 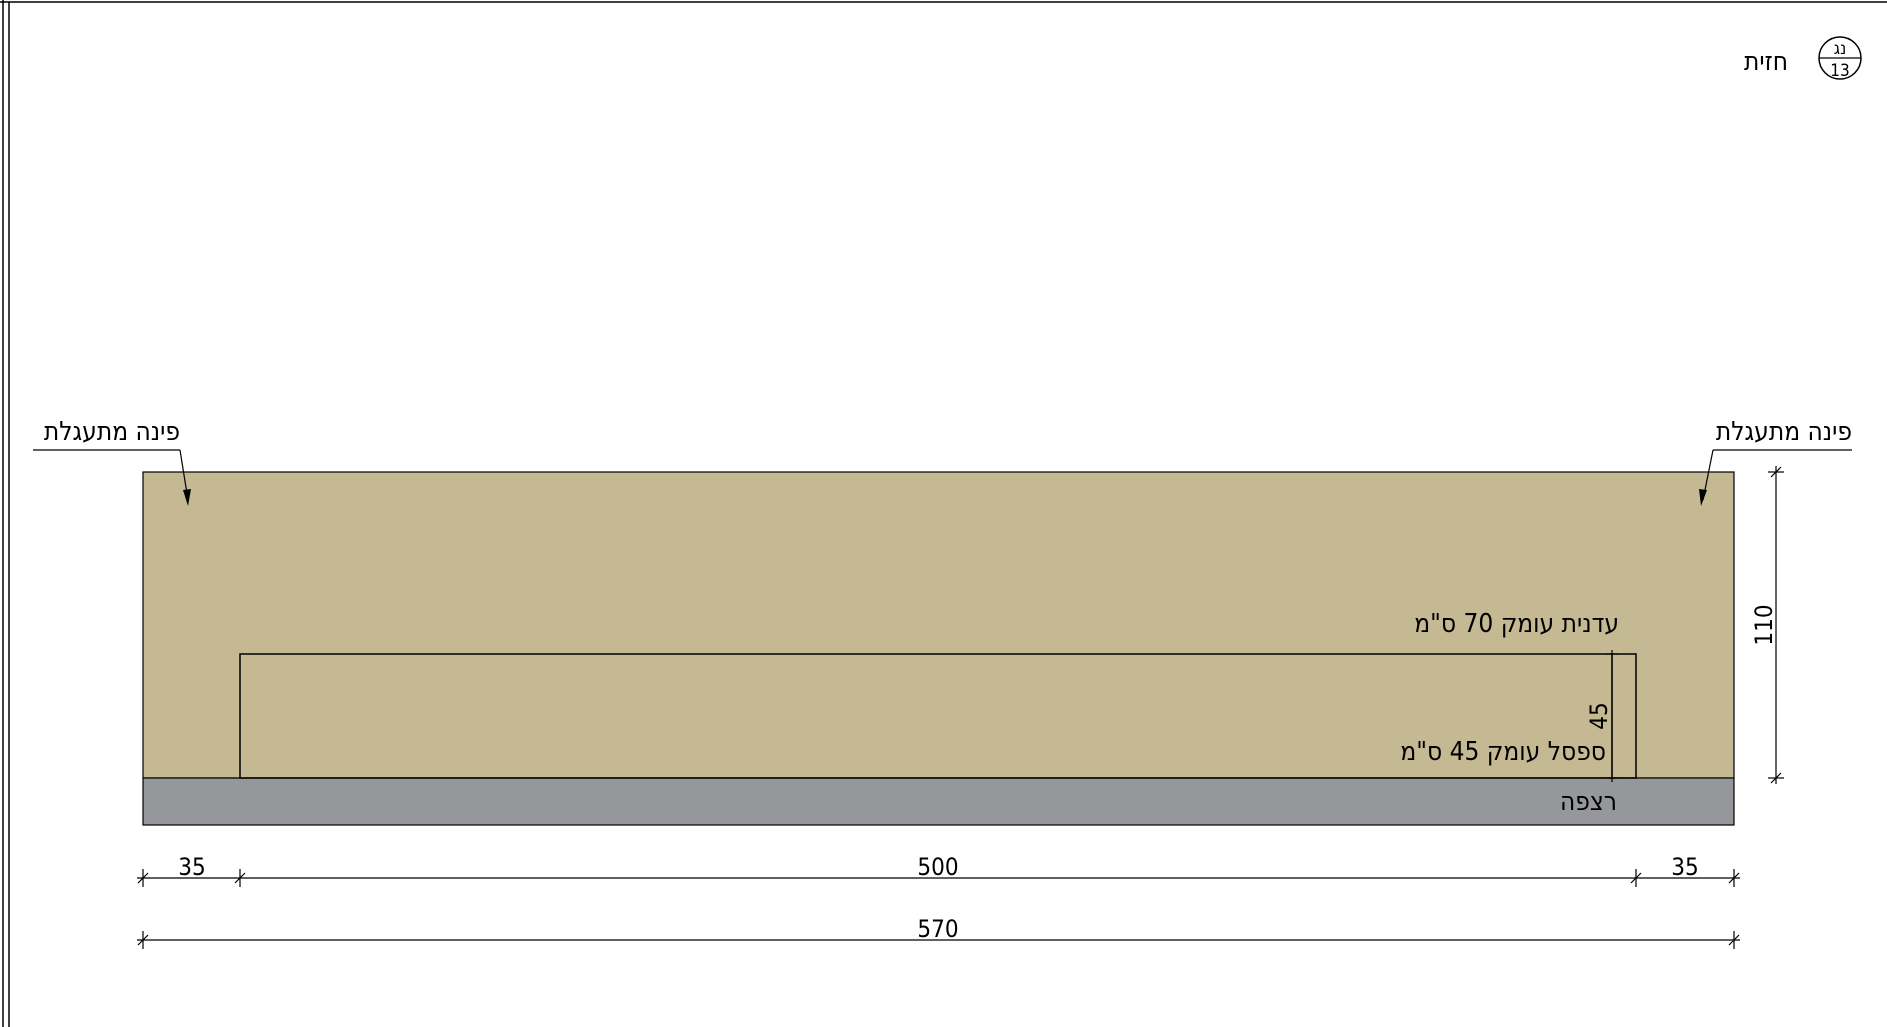 I want to click on floor-label: רצפה, so click(x=1588, y=802).